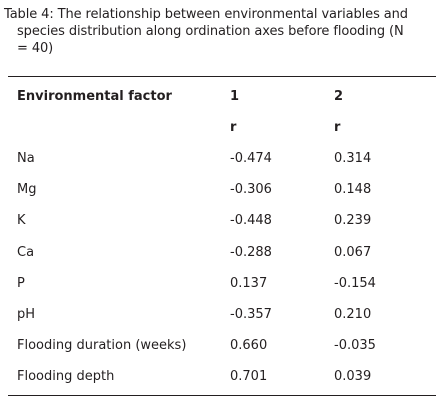 This screenshot has height=401, width=446. I want to click on row-factor: Ca, so click(26, 252).